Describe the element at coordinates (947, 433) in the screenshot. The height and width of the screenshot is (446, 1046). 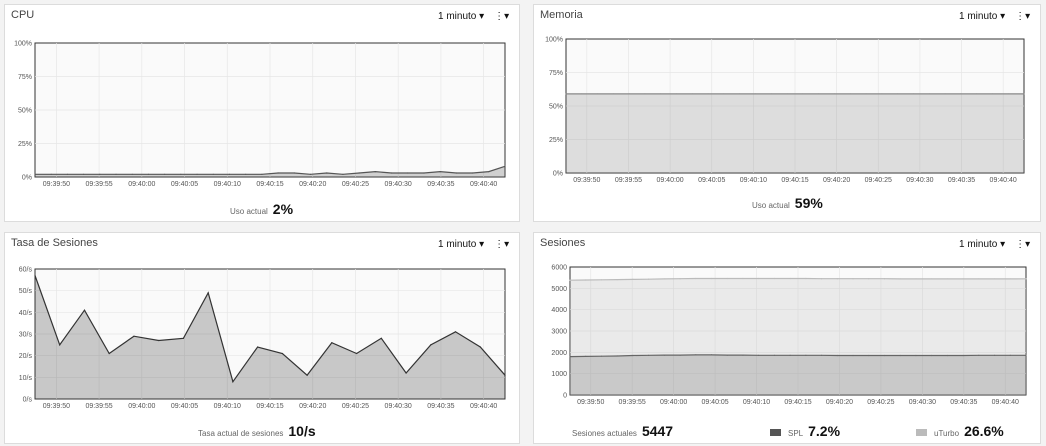
I see `legend-uturbo-label: uTurbo` at that location.